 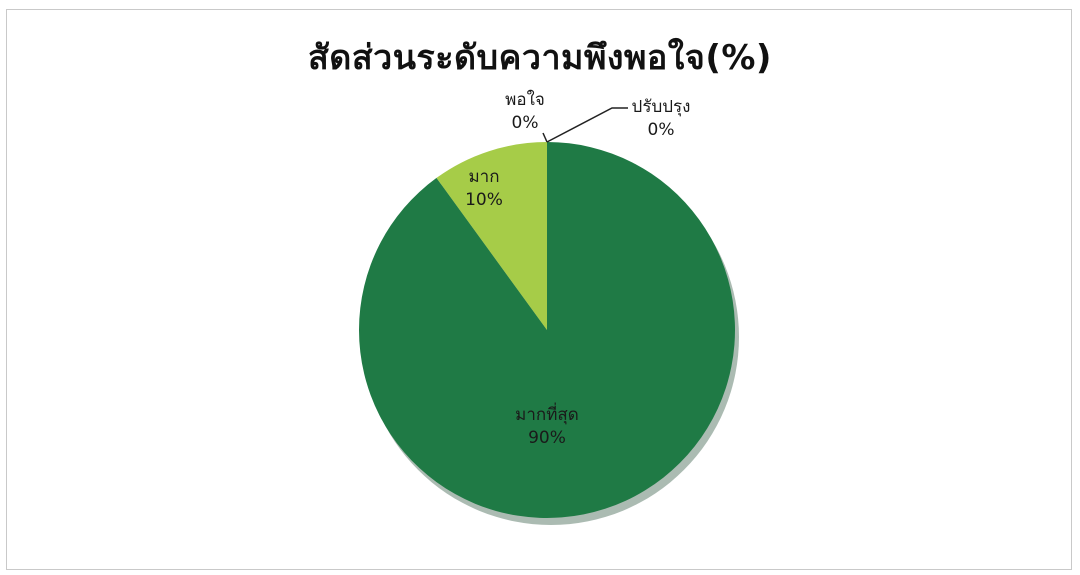 I want to click on slice-name-2: พอใจ, so click(x=525, y=99).